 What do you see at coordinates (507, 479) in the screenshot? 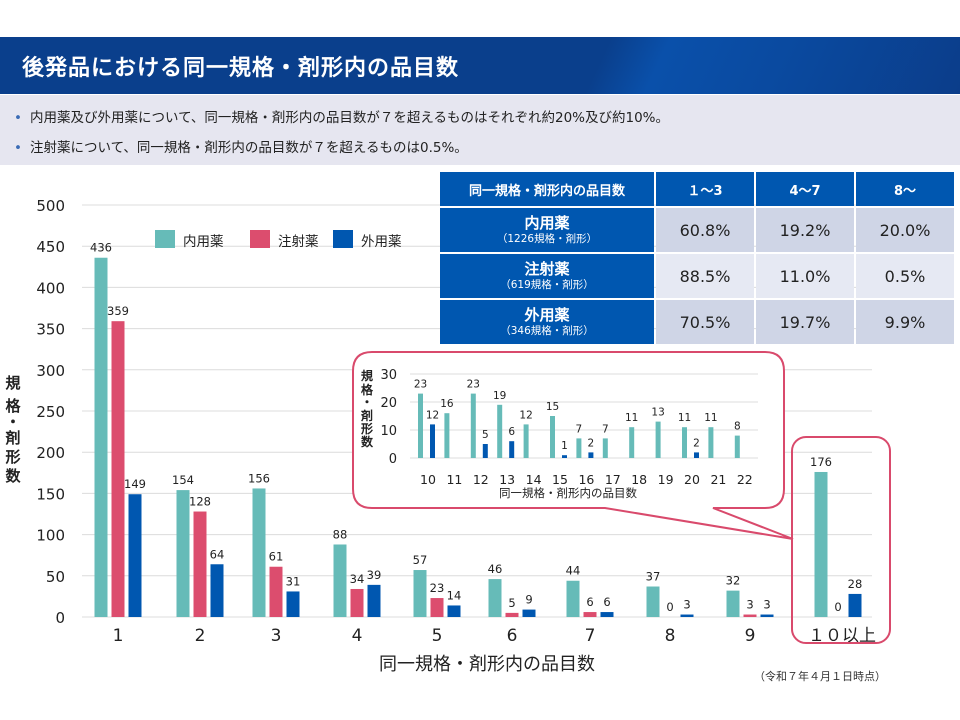
I see `inset-x-tick-label: 13` at bounding box center [507, 479].